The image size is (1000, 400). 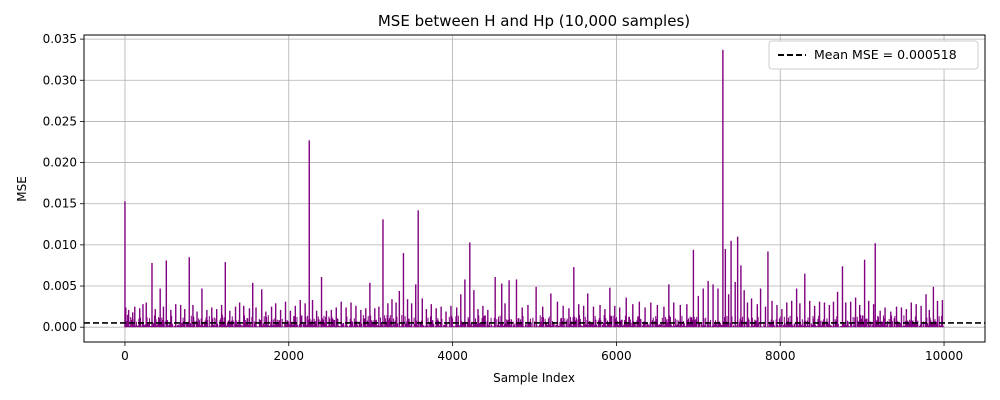 I want to click on y-tick-label: 0.005, so click(x=60, y=286).